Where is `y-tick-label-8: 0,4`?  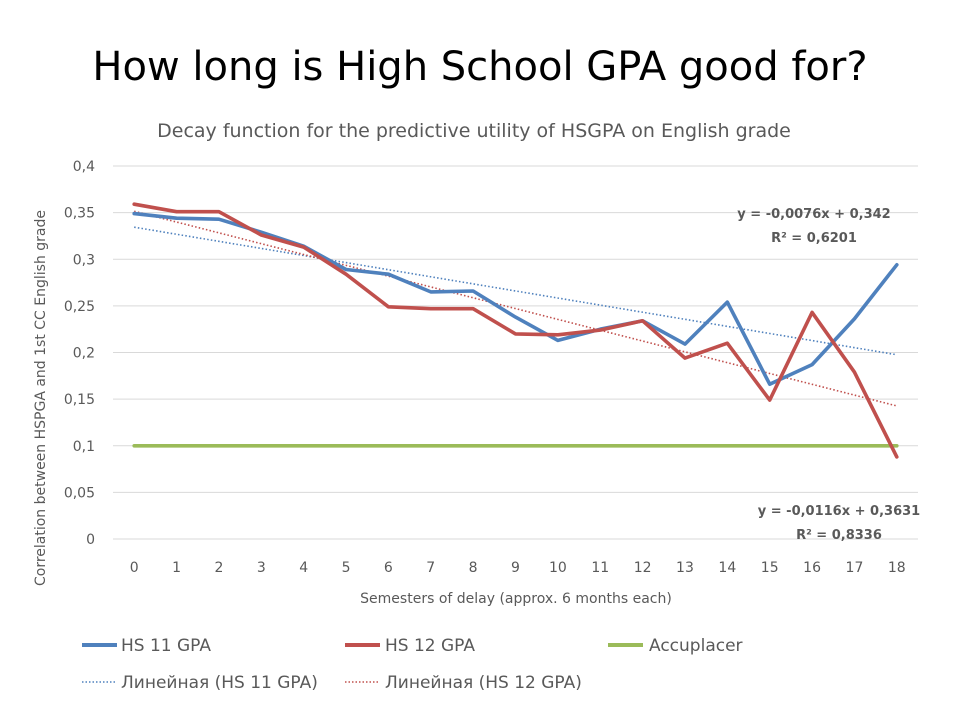 y-tick-label-8: 0,4 is located at coordinates (84, 167).